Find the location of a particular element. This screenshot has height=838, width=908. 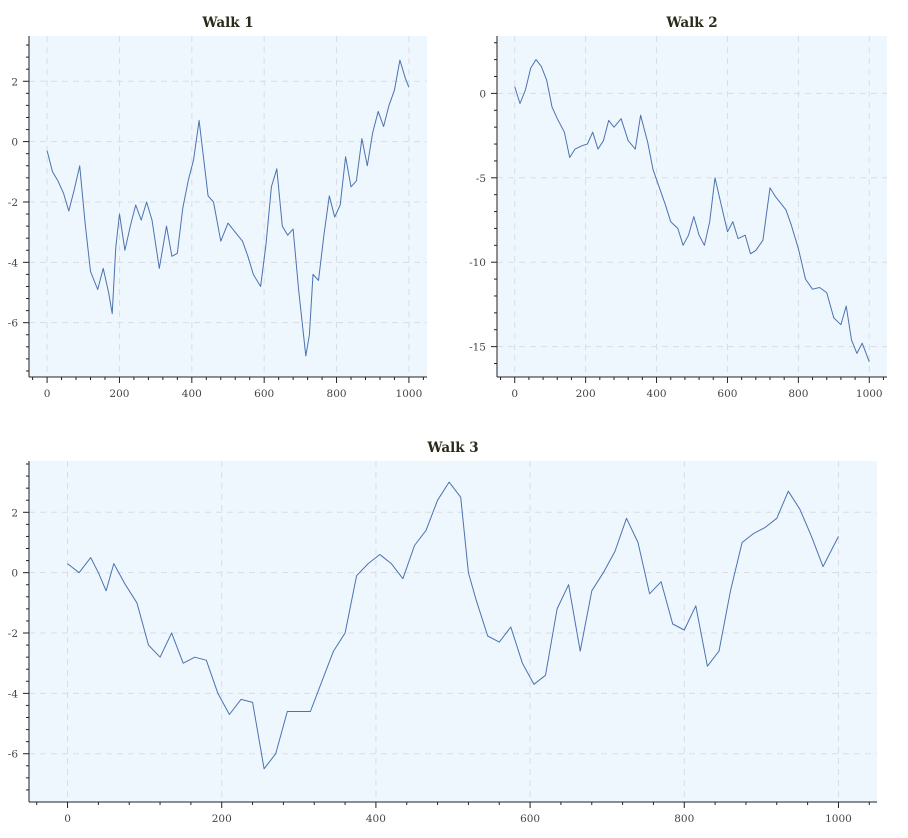

walk-2-y-tick-label-3: 0 is located at coordinates (482, 94).